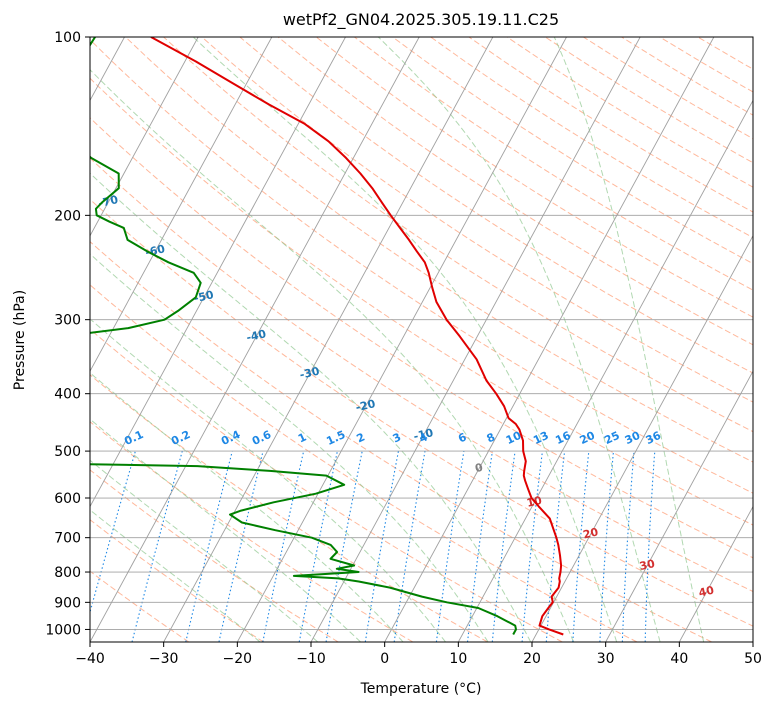 The height and width of the screenshot is (708, 775). I want to click on x-tick-label: 50, so click(753, 659).